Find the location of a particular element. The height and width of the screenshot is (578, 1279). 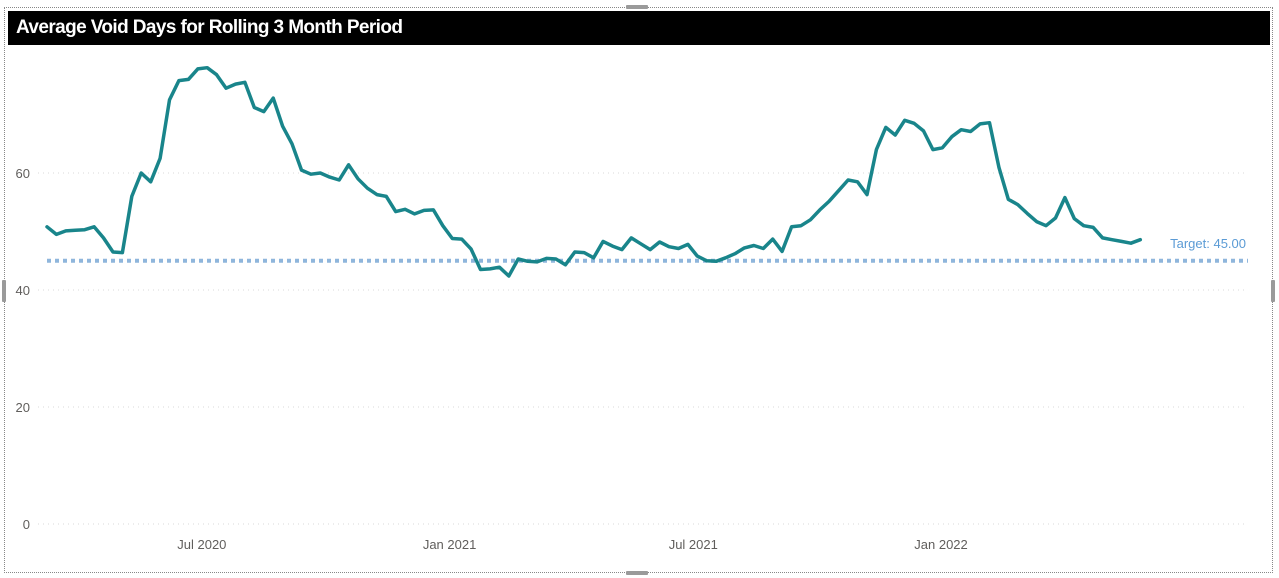

resize-handle-left is located at coordinates (4, 291).